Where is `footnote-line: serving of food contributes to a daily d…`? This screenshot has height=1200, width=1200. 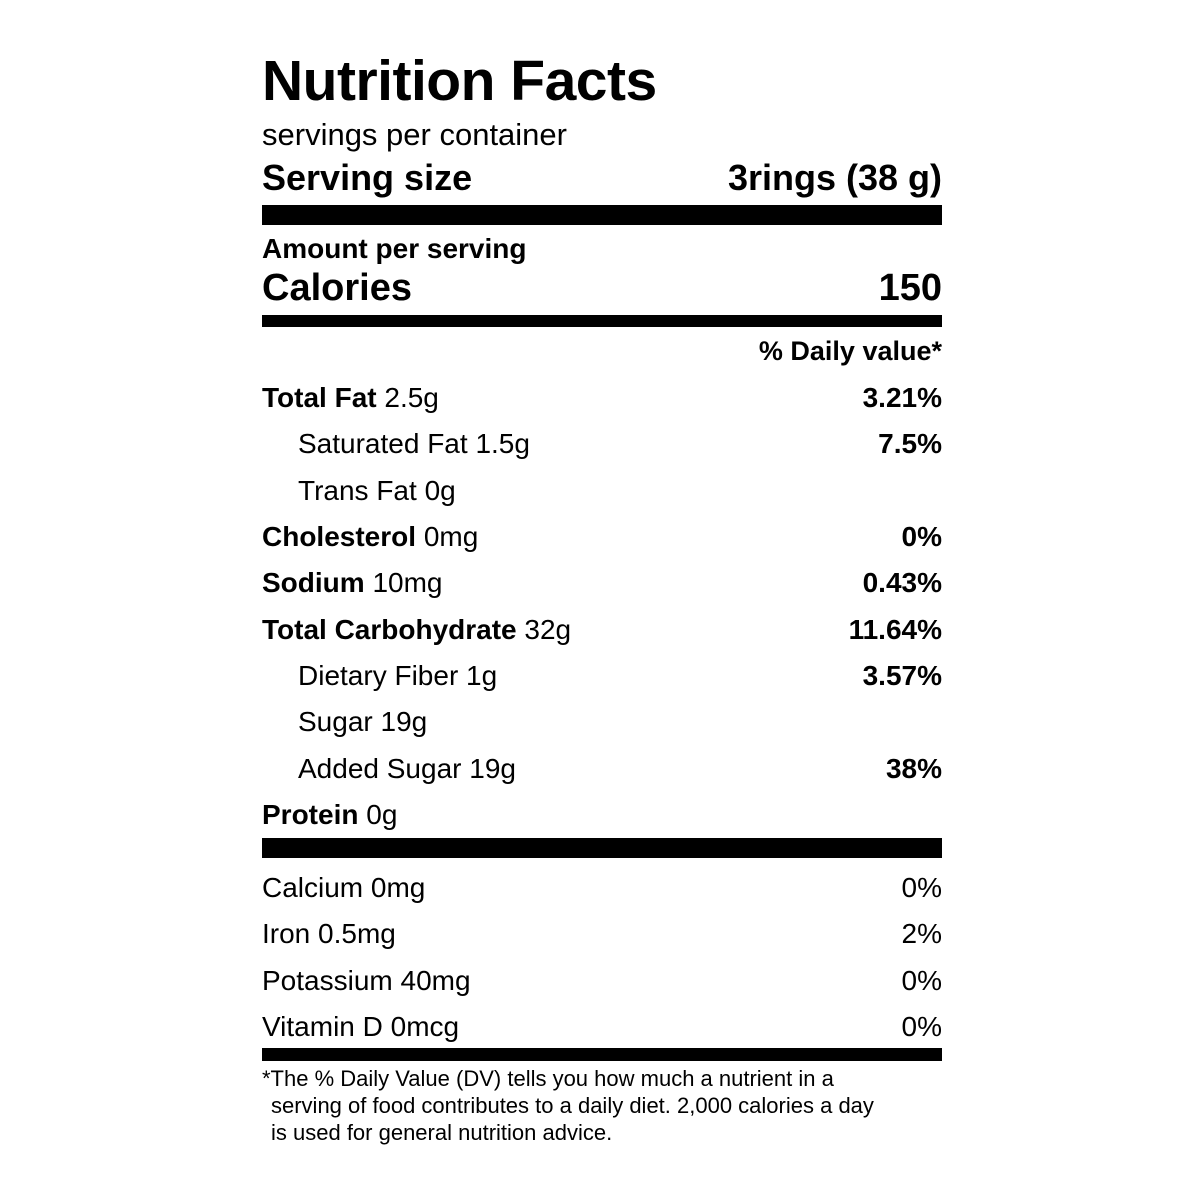 footnote-line: serving of food contributes to a daily d… is located at coordinates (572, 1105).